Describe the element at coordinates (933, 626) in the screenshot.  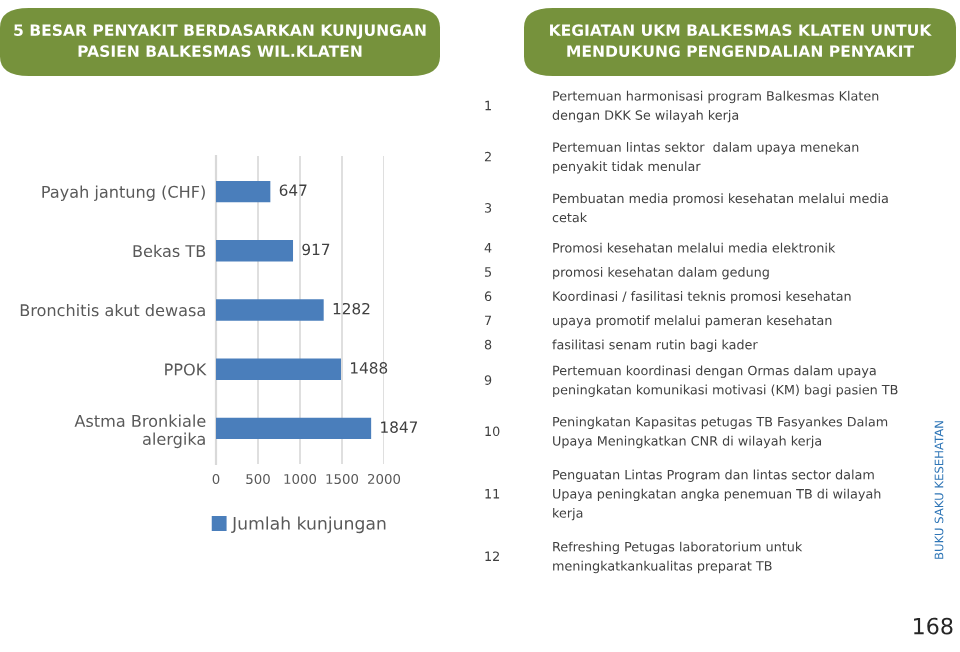
I see `text: 168` at that location.